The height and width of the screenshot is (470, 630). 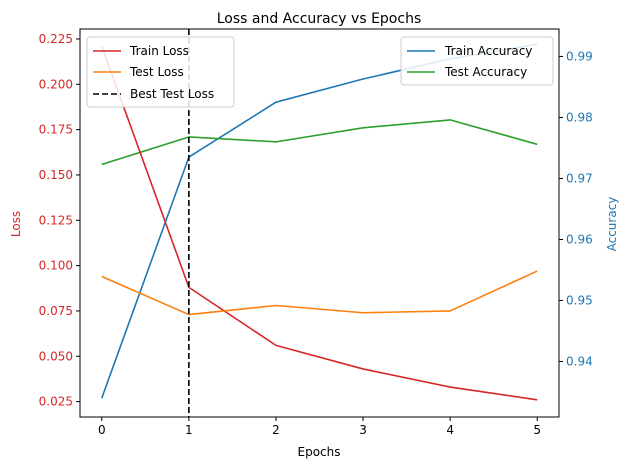 I want to click on x-axis-label: Epochs, so click(x=319, y=452).